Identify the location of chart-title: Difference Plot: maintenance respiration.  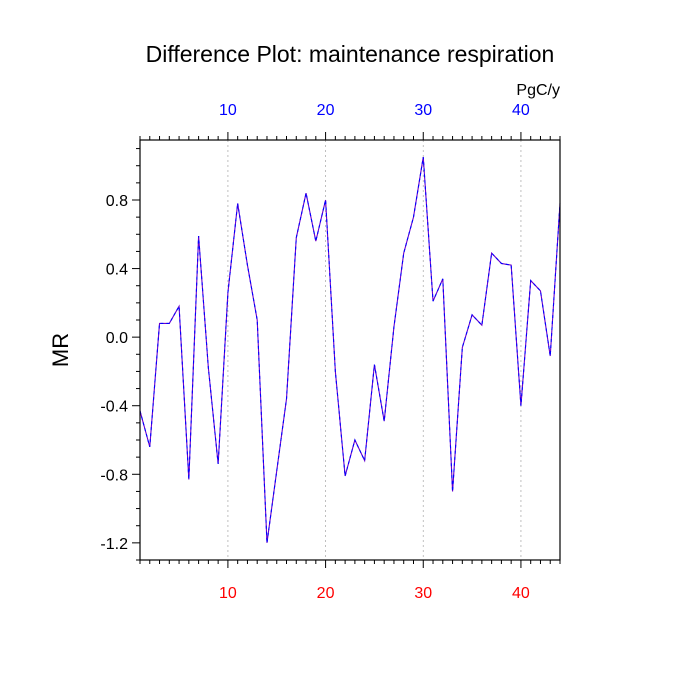
(350, 54).